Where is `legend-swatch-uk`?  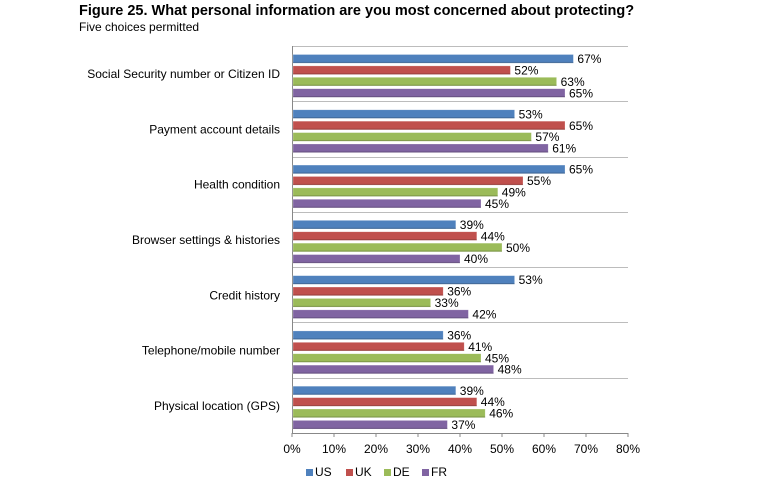
legend-swatch-uk is located at coordinates (349, 472).